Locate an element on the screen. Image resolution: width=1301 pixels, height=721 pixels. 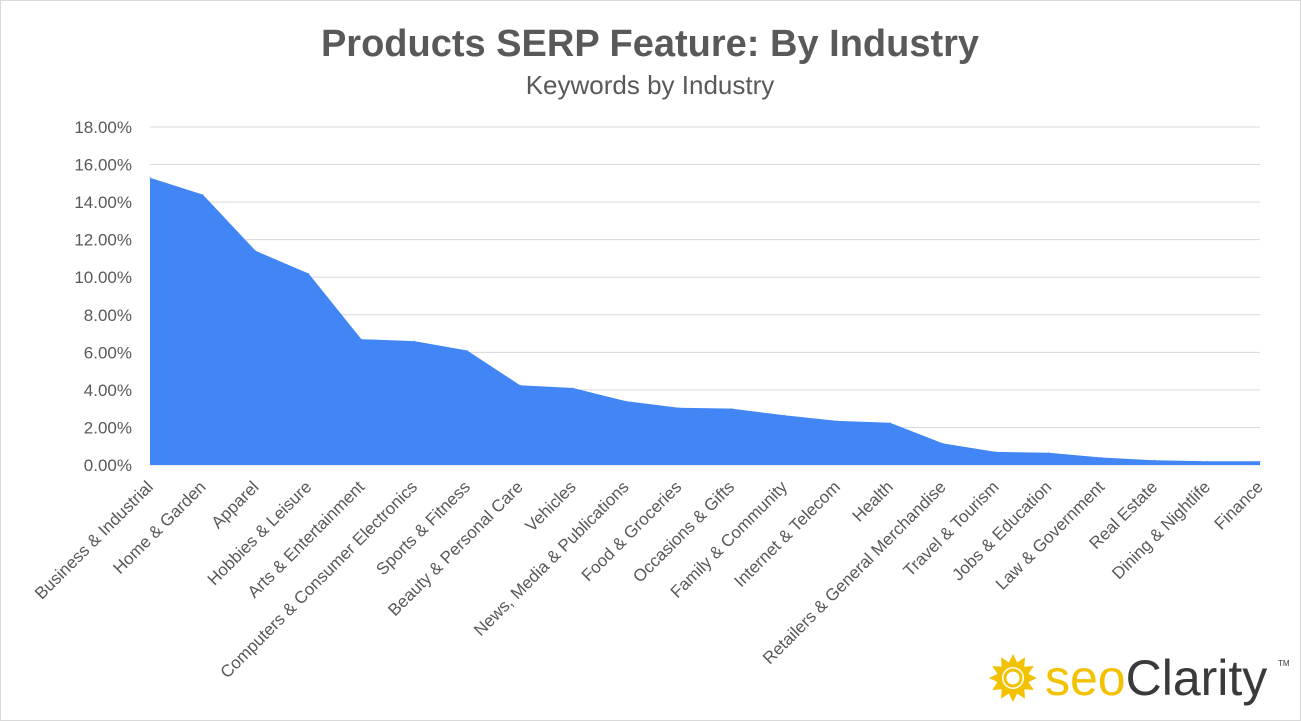
chart-title: Products SERP Feature: By Industry is located at coordinates (650, 44).